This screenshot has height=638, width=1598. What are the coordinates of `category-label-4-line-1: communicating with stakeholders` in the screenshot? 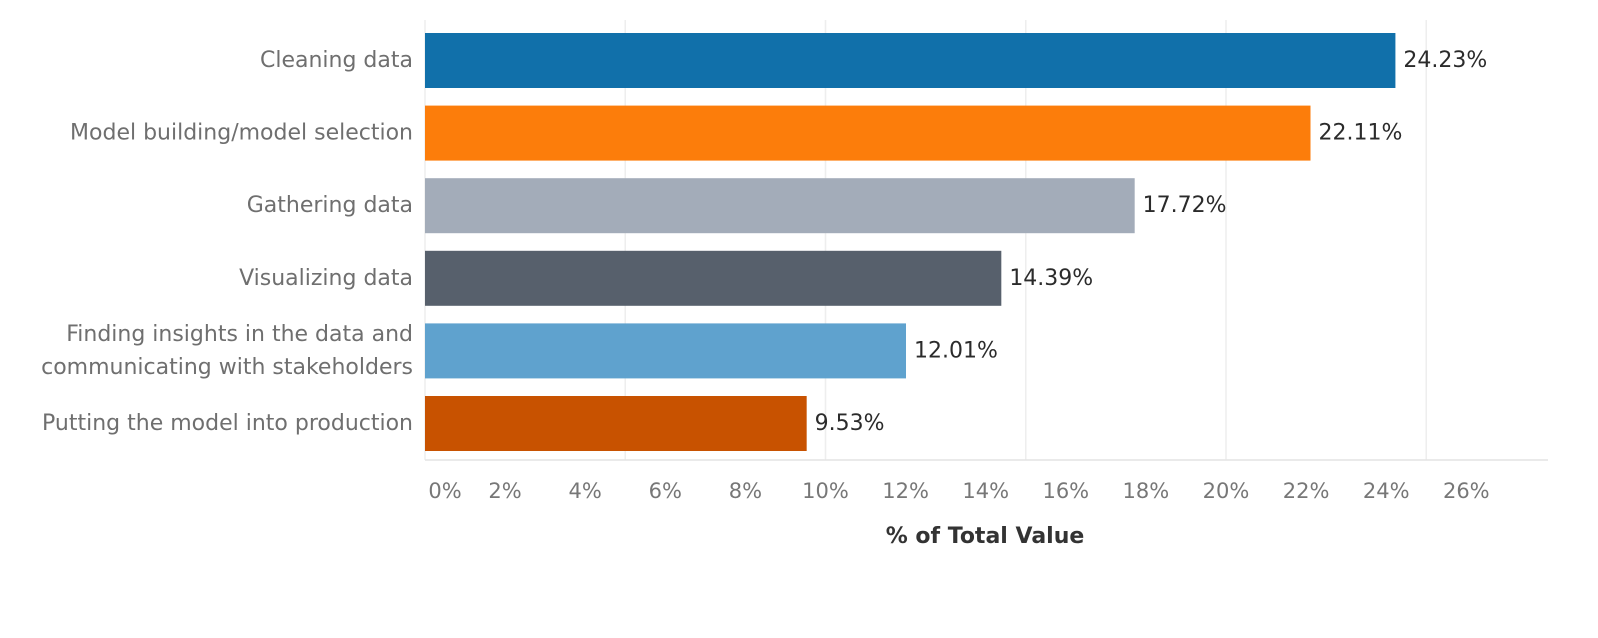 It's located at (227, 367).